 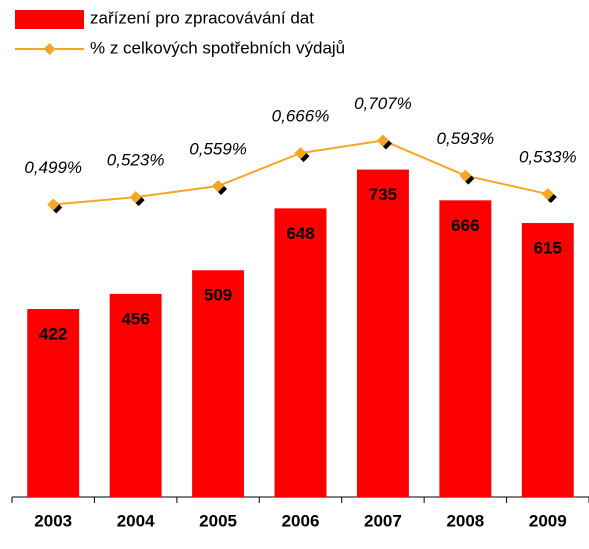 I want to click on x-tick-label: 2004, so click(x=136, y=520).